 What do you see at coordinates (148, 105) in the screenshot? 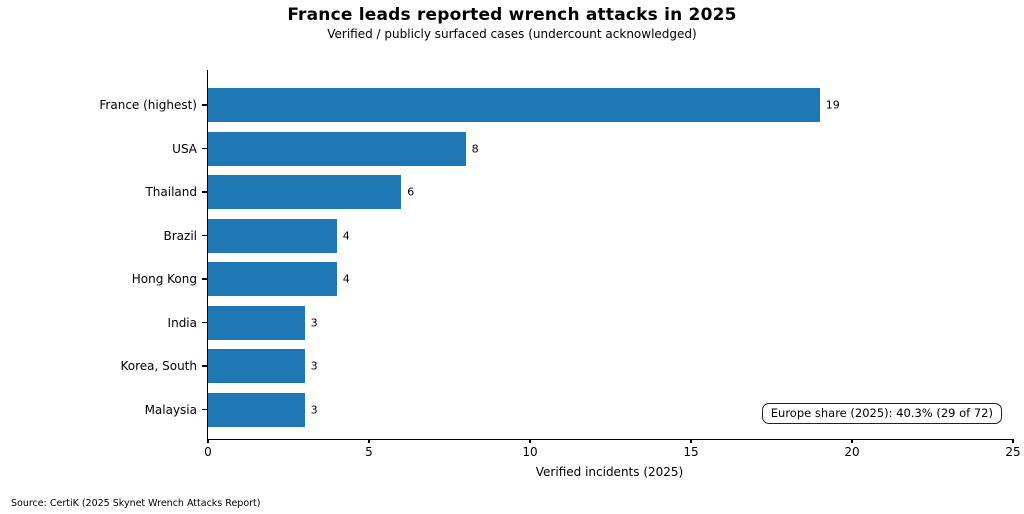
I see `category-label: France (highest)` at bounding box center [148, 105].